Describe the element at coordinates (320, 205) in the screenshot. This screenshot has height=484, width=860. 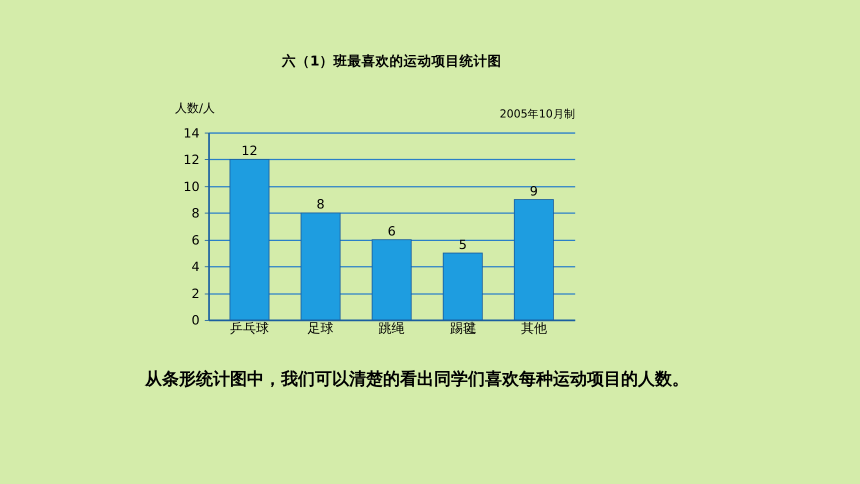
I see `data-label: 8` at that location.